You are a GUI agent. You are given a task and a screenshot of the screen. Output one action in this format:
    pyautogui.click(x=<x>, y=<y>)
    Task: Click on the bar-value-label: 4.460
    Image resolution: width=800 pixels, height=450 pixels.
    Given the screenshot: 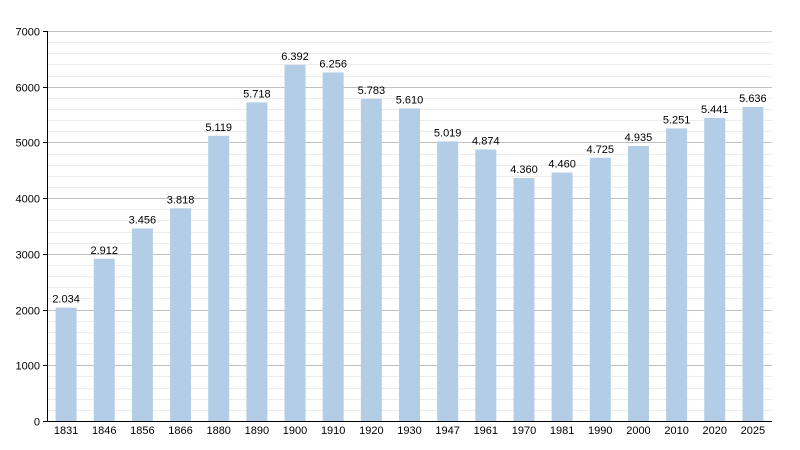 What is the action you would take?
    pyautogui.click(x=562, y=165)
    